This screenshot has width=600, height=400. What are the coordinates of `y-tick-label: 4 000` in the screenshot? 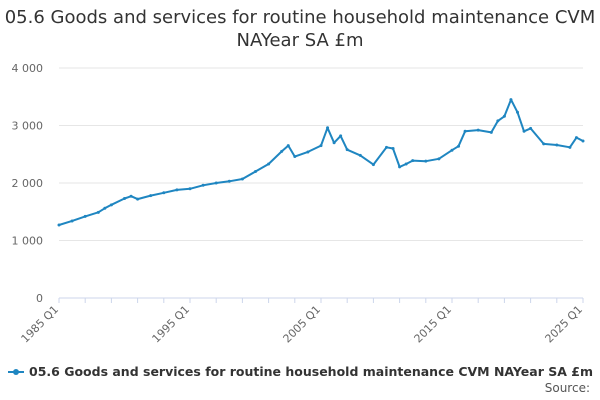 It's located at (28, 68).